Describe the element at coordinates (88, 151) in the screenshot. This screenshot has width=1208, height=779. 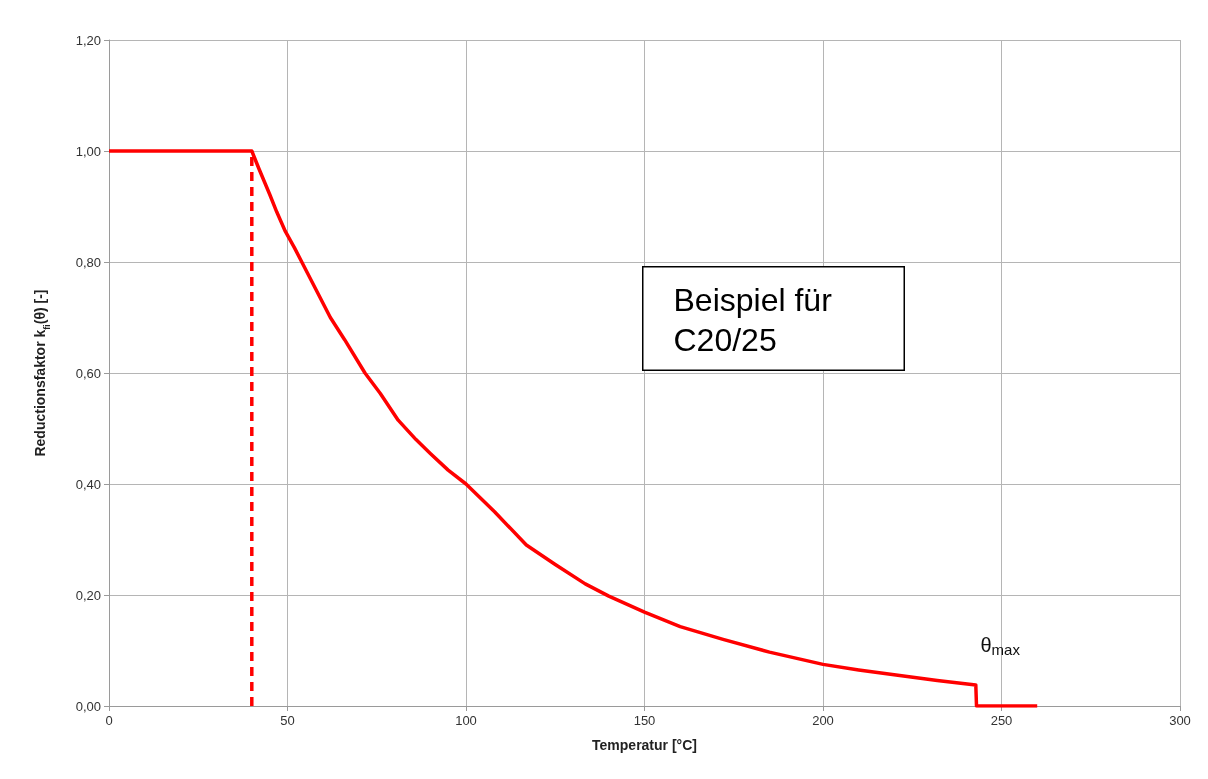
I see `y-tick-label: 1,00` at that location.